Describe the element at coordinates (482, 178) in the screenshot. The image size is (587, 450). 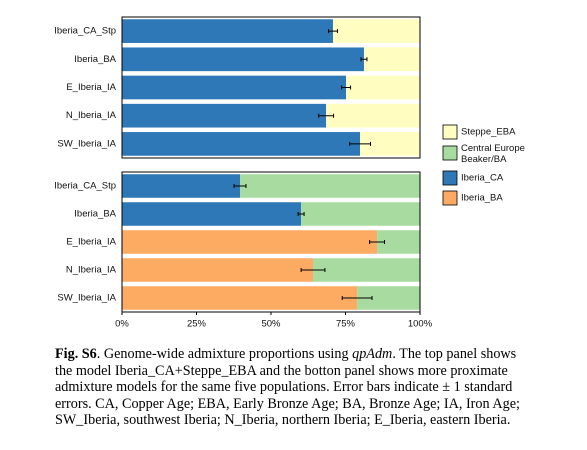
I see `legend-label: Iberia_CA` at that location.